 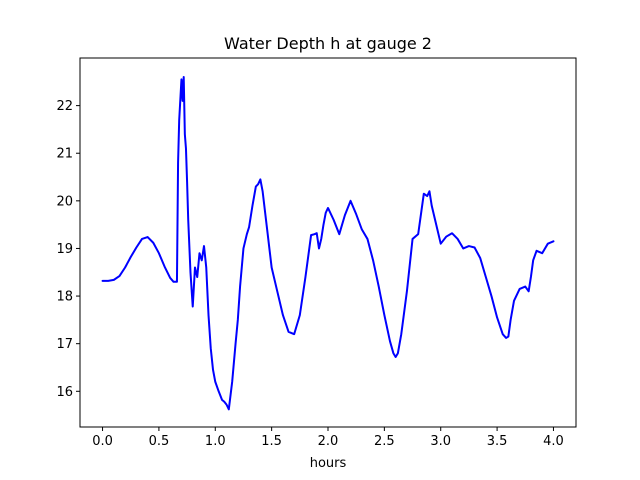 I want to click on x-tick-label: 2.0, so click(x=328, y=441).